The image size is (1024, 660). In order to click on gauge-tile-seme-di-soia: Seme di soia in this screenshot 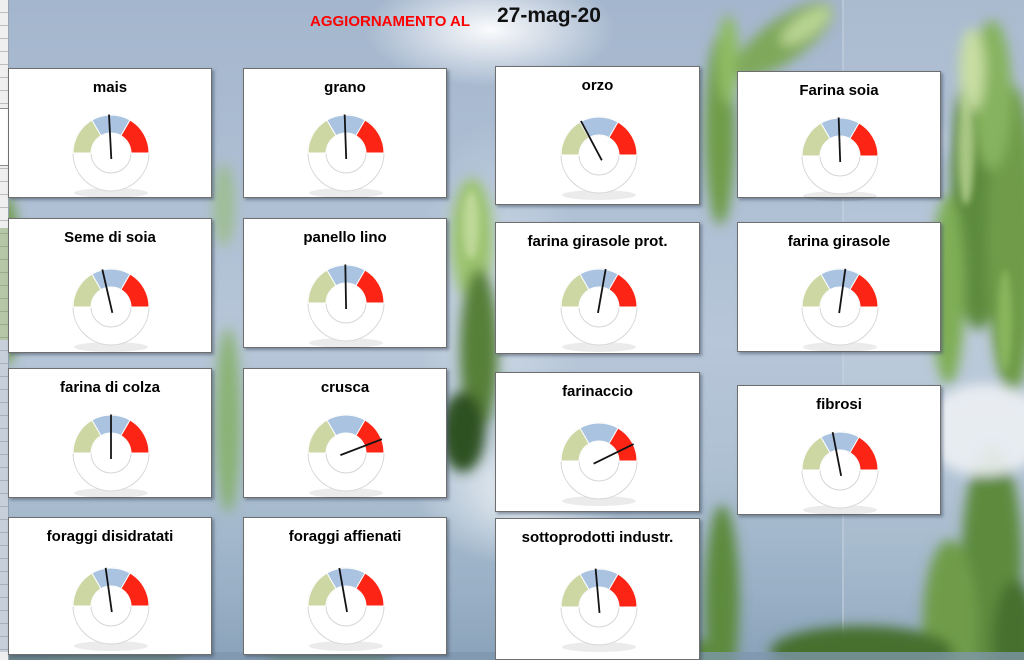, I will do `click(110, 285)`.